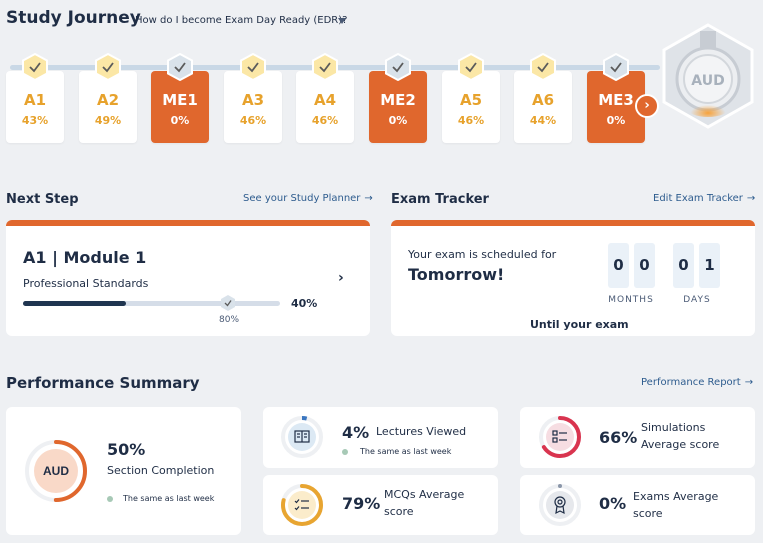 This screenshot has height=543, width=763. Describe the element at coordinates (151, 303) in the screenshot. I see `module-progress-bar` at that location.